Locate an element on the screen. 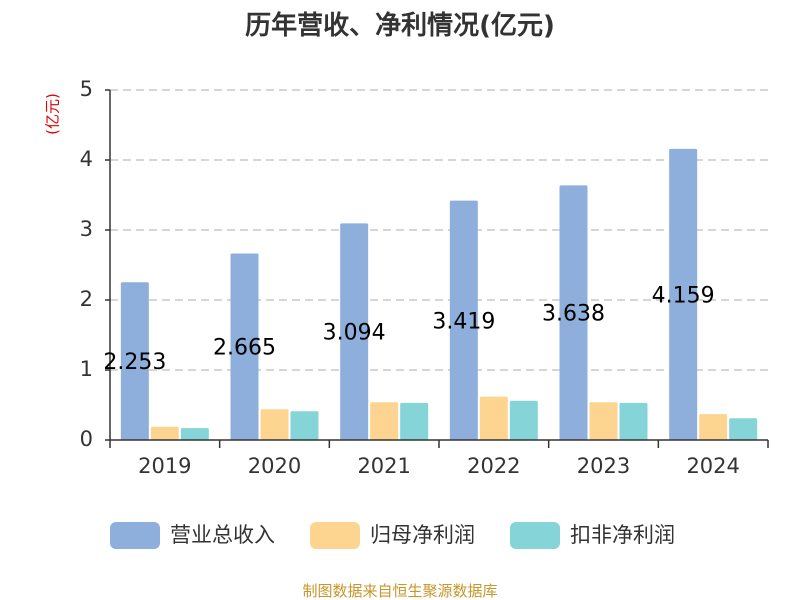 The height and width of the screenshot is (600, 800). y-tick-label: 0 is located at coordinates (86, 439).